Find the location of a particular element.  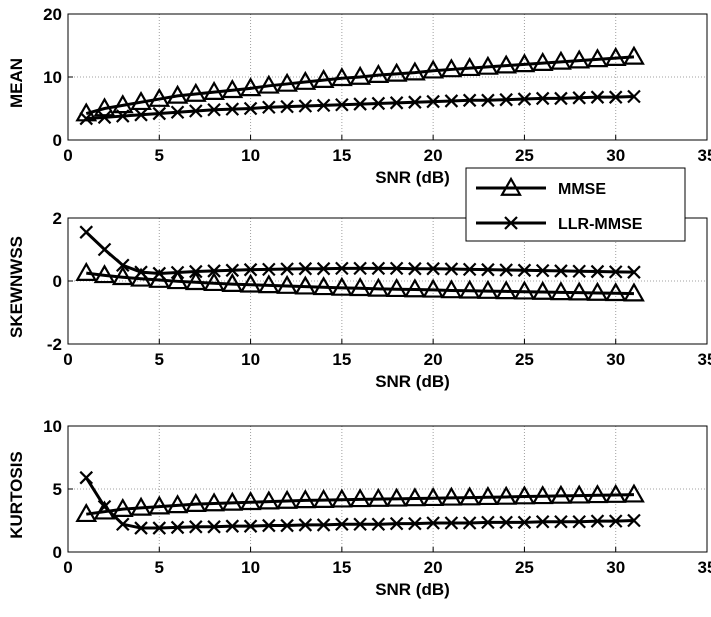

y-tick-label: 5 is located at coordinates (57, 489).